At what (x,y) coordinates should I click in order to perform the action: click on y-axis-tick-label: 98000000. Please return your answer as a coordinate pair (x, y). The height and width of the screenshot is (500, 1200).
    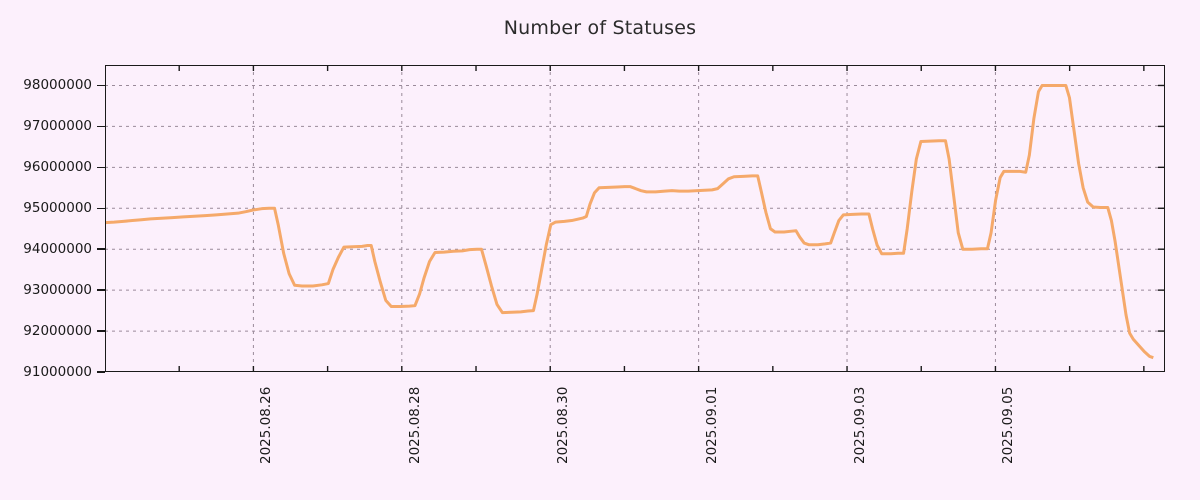
    Looking at the image, I should click on (57, 85).